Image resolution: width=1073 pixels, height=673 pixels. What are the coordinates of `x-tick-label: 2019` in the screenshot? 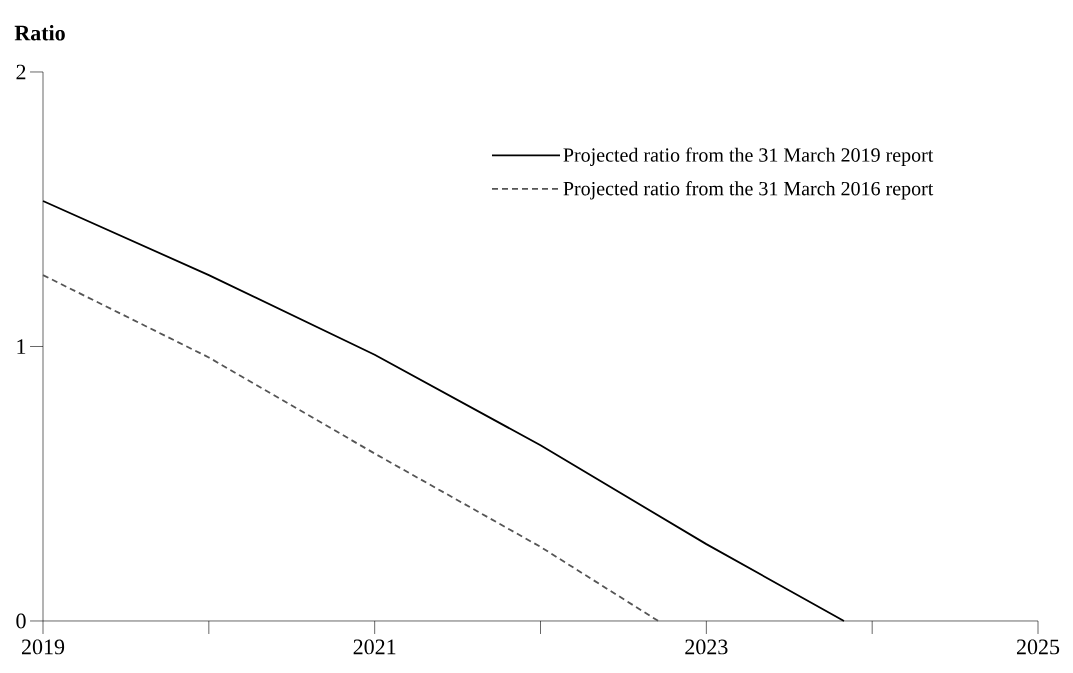 It's located at (43, 647).